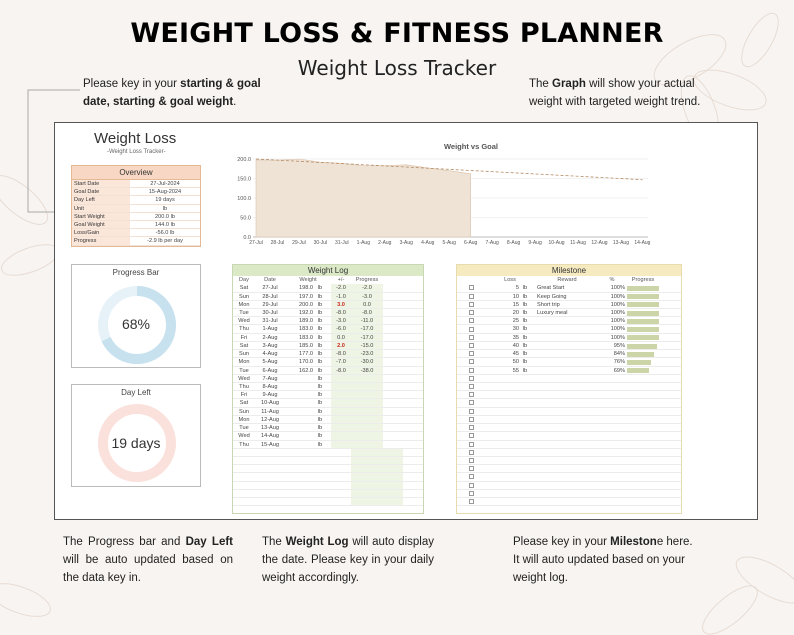 The height and width of the screenshot is (635, 794). What do you see at coordinates (308, 361) in the screenshot?
I see `log-weight: 170.0 lb` at bounding box center [308, 361].